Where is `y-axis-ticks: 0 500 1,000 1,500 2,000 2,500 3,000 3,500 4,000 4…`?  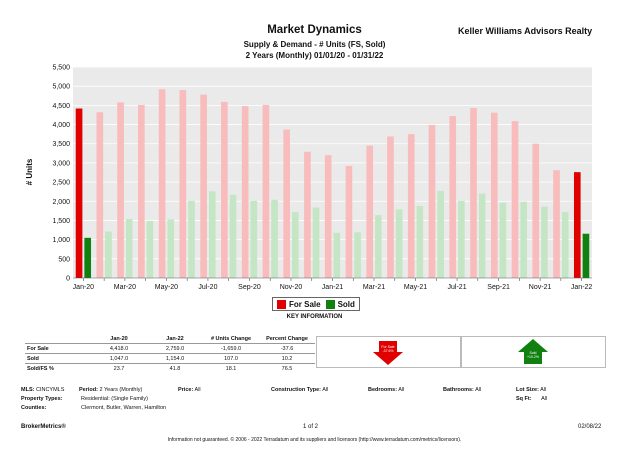 y-axis-ticks: 0 500 1,000 1,500 2,000 2,500 3,000 3,500 4,000 4… is located at coordinates (61, 174).